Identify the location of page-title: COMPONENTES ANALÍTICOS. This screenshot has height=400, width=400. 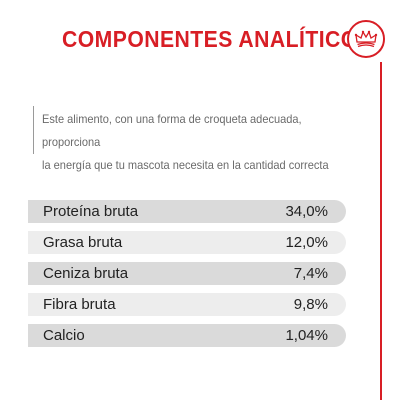
(217, 39).